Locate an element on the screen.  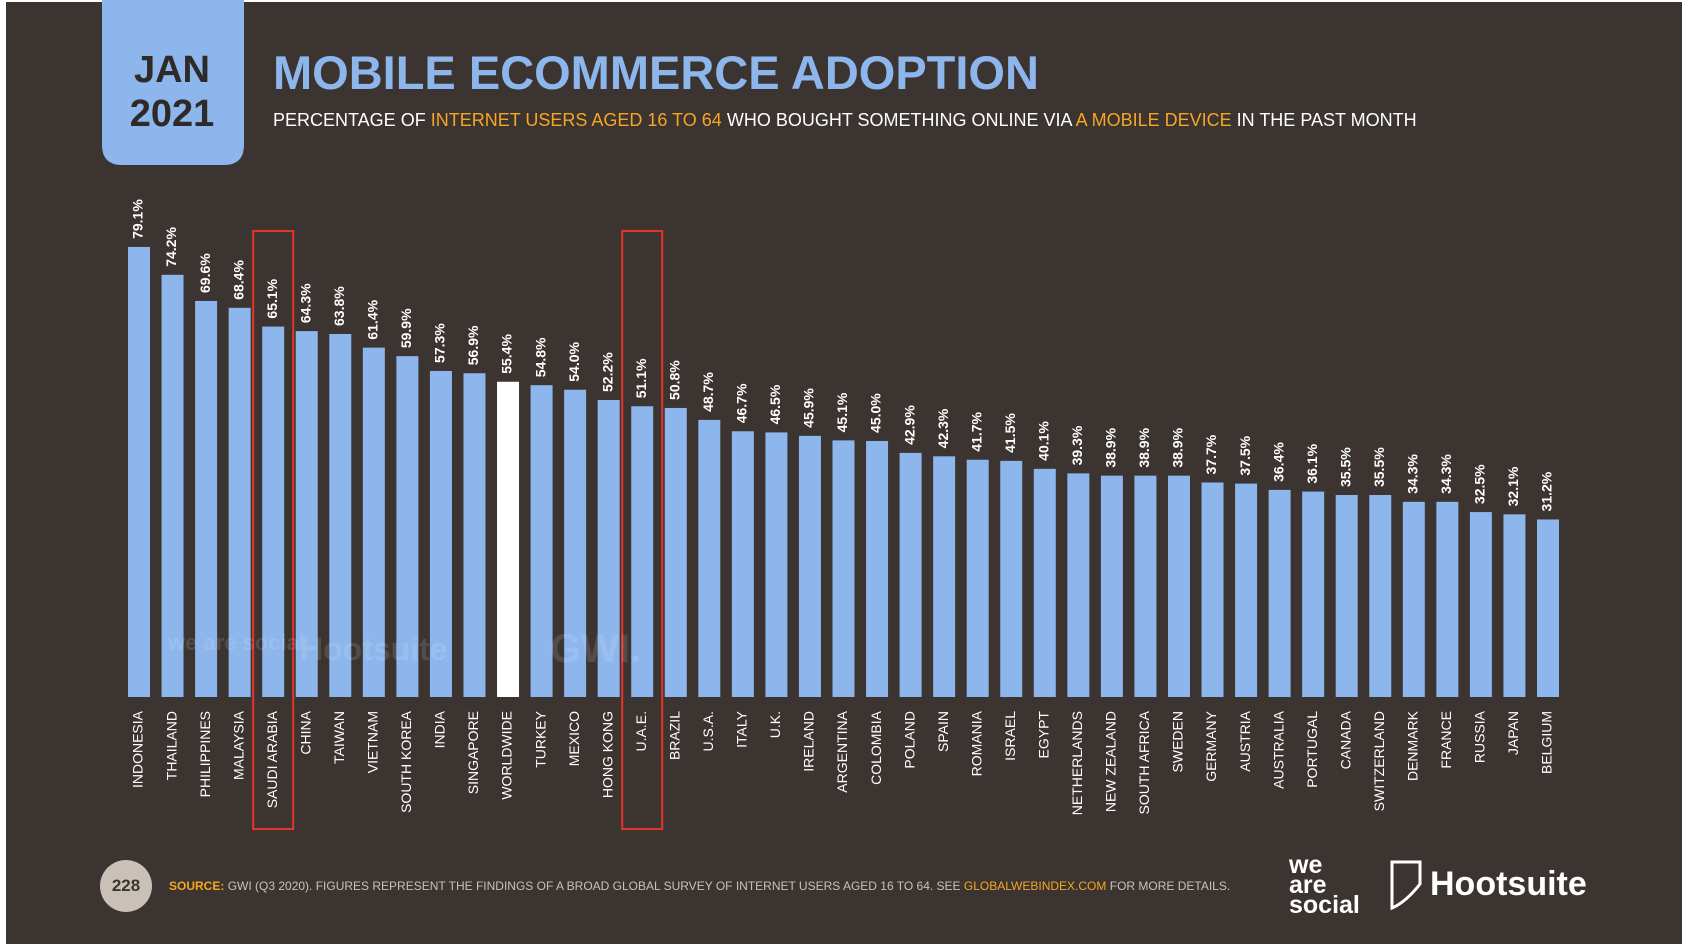
value-label: 61.4% is located at coordinates (373, 319).